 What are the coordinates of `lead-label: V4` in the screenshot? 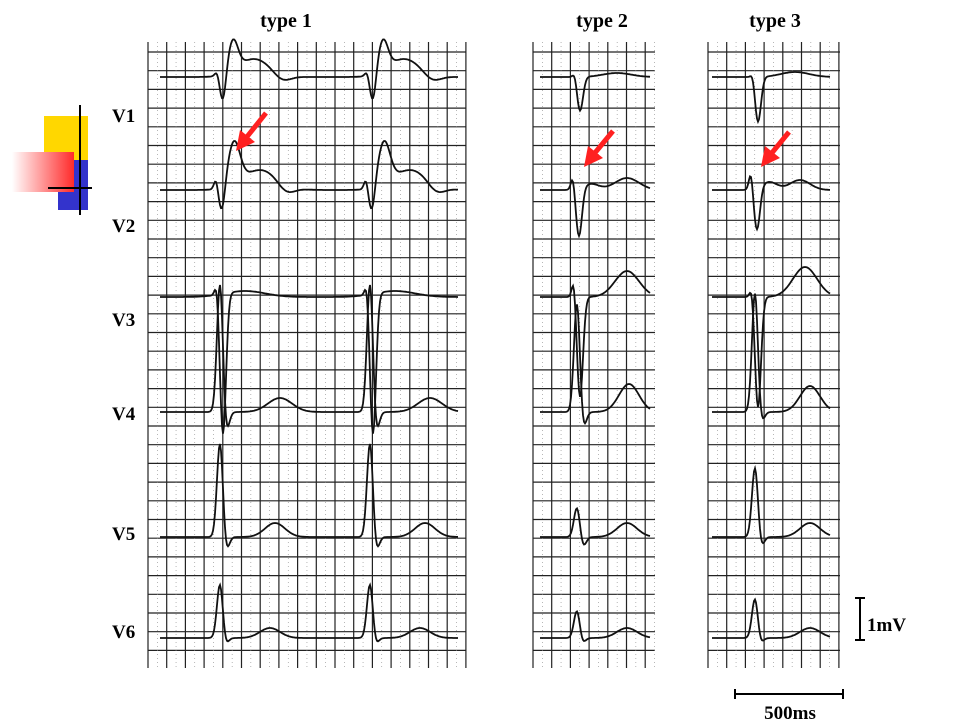 It's located at (124, 414).